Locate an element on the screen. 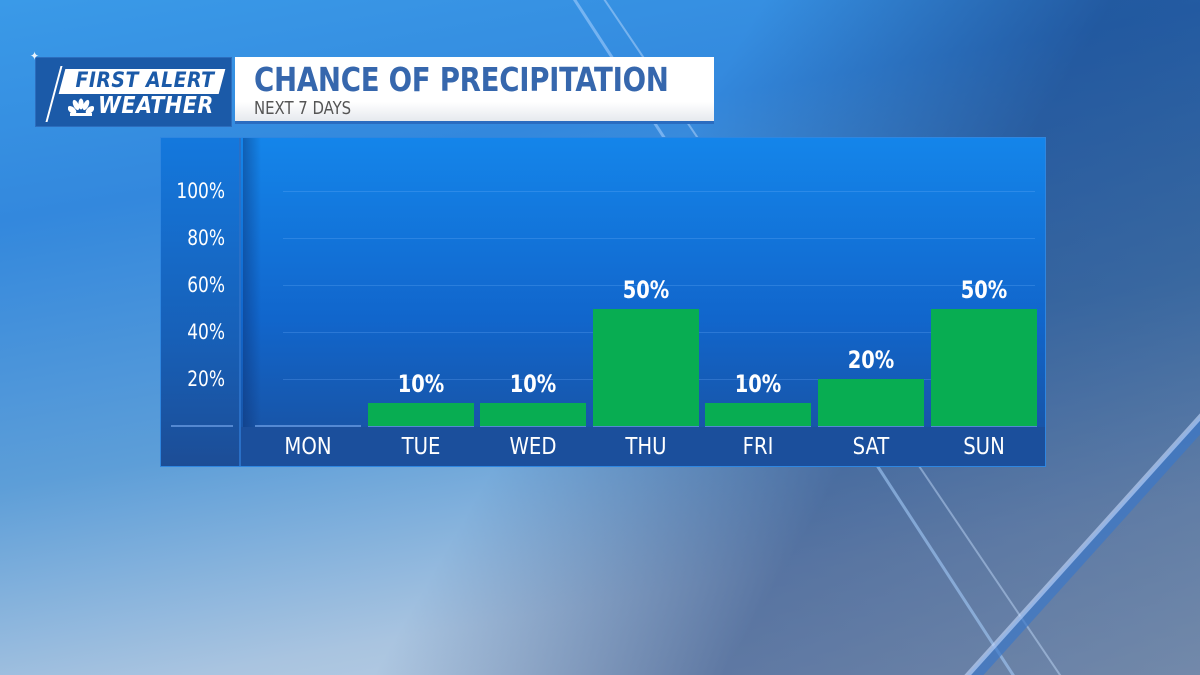 The image size is (1200, 675). bar-sat is located at coordinates (871, 402).